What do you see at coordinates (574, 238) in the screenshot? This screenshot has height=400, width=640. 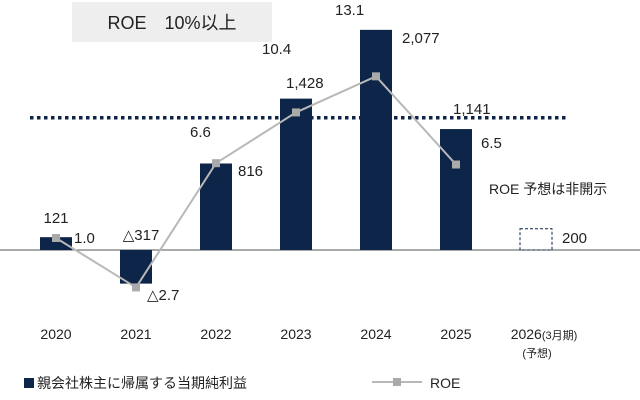 I see `profit-value-label: 200` at bounding box center [574, 238].